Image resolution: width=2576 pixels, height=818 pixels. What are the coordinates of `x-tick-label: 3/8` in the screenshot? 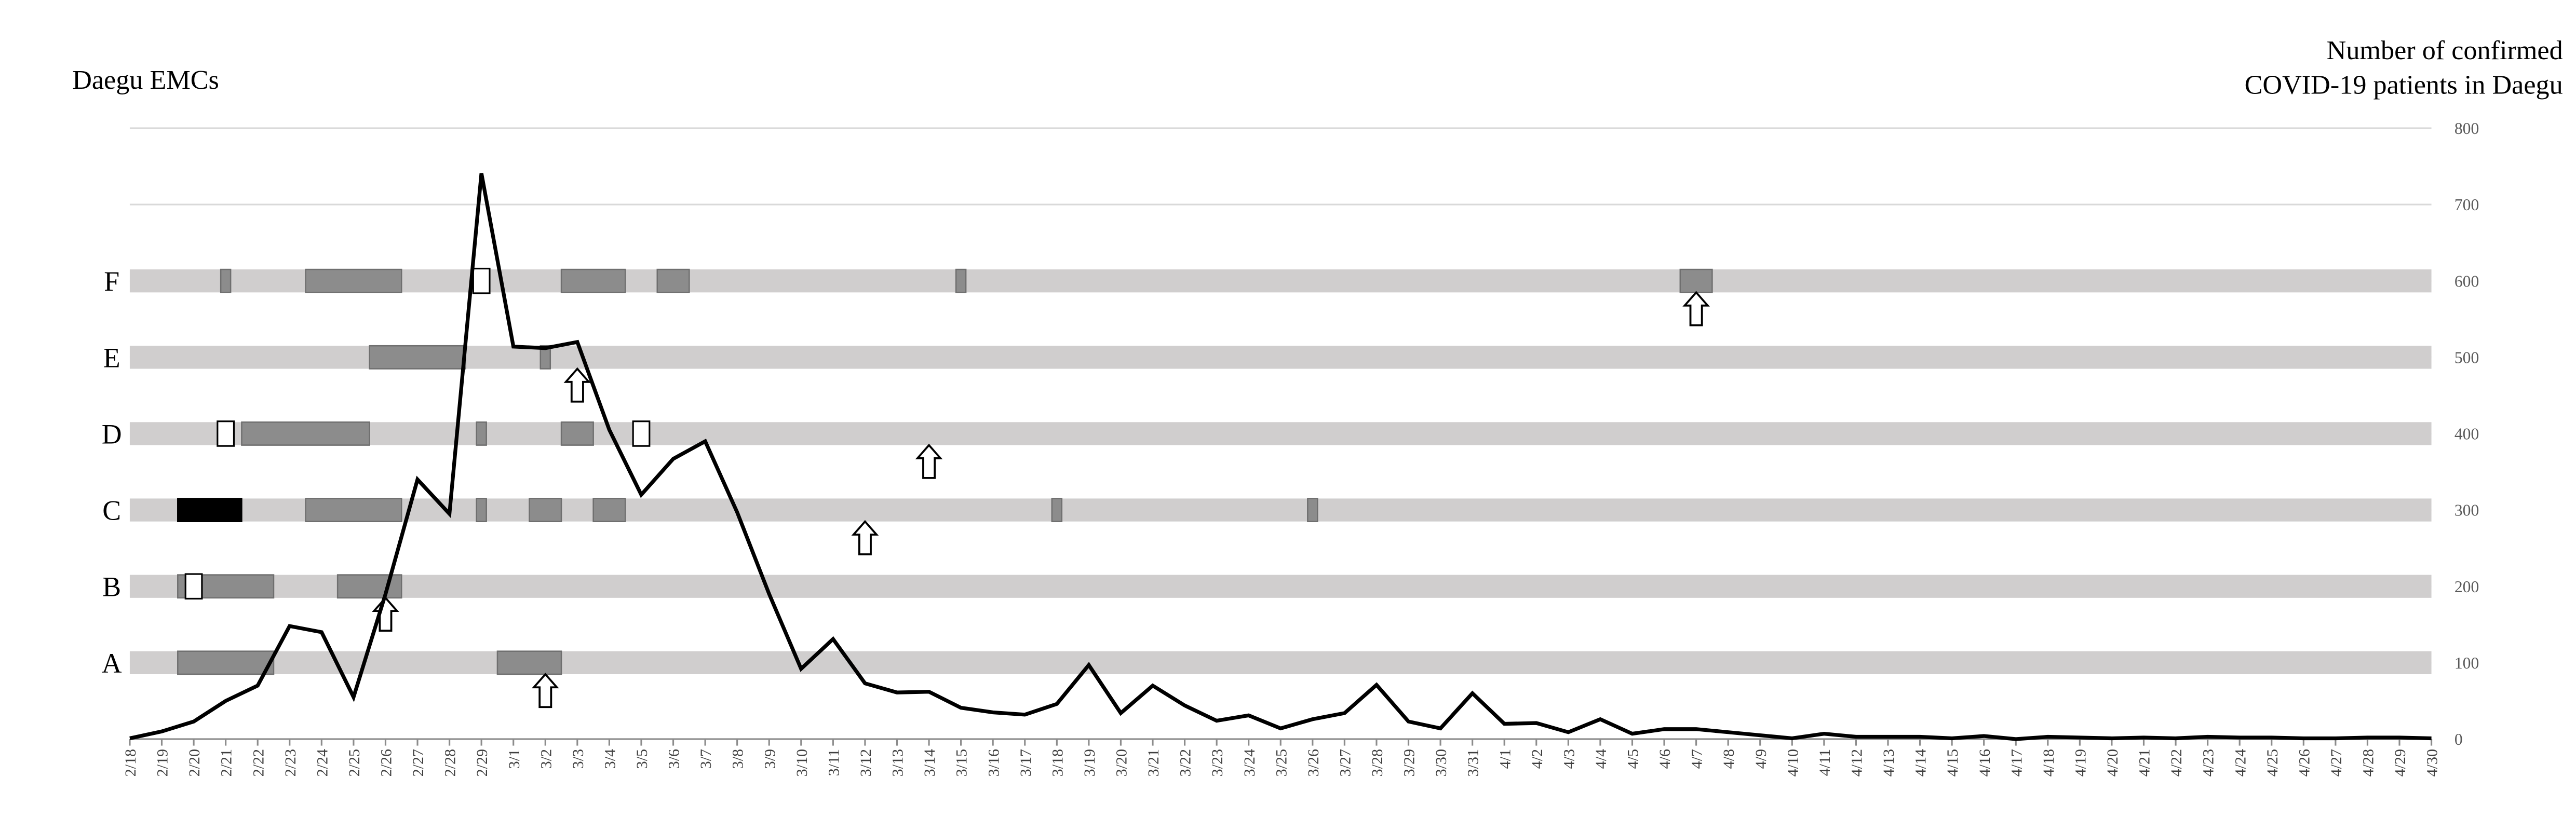 It's located at (738, 759).